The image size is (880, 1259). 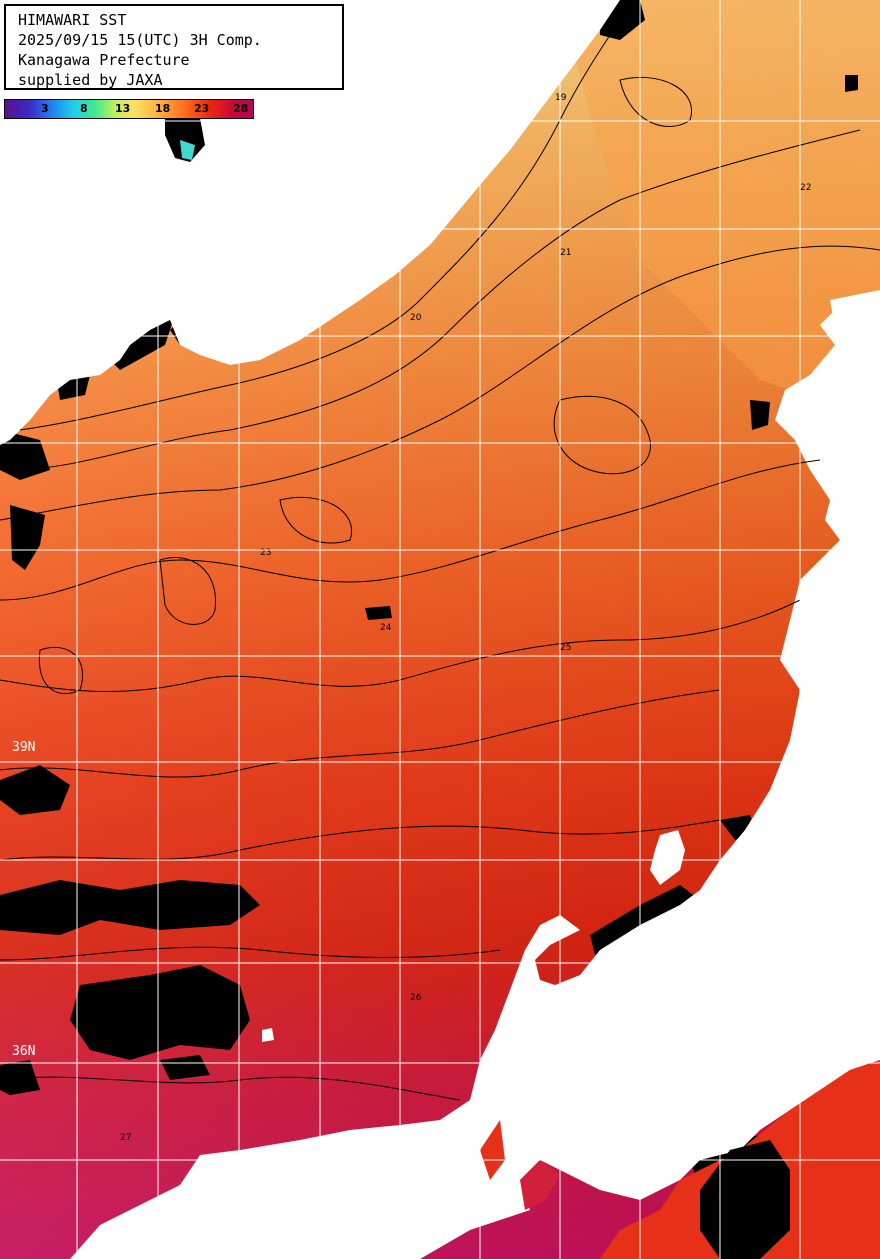 I want to click on lat-label-39n: 39N, so click(x=24, y=747).